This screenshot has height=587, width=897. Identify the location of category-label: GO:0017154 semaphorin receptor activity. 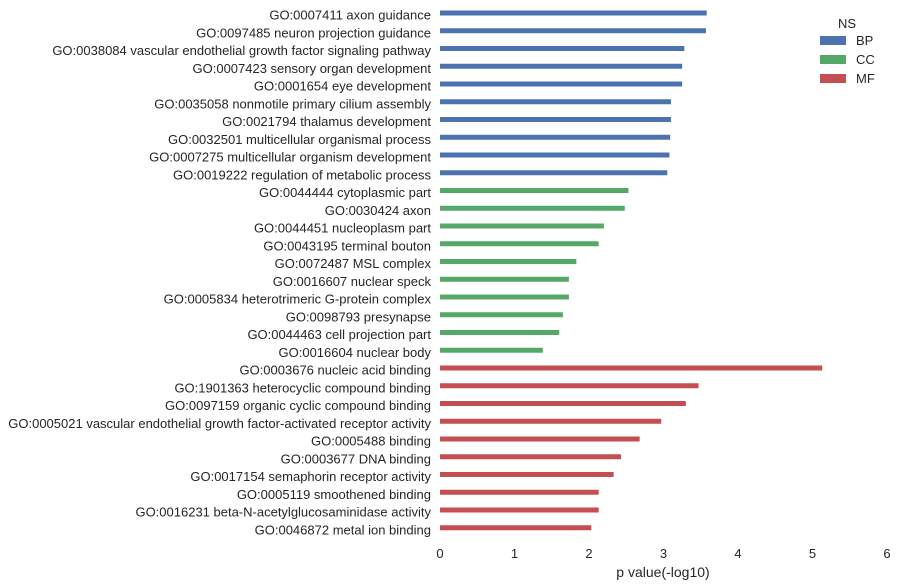
(310, 476).